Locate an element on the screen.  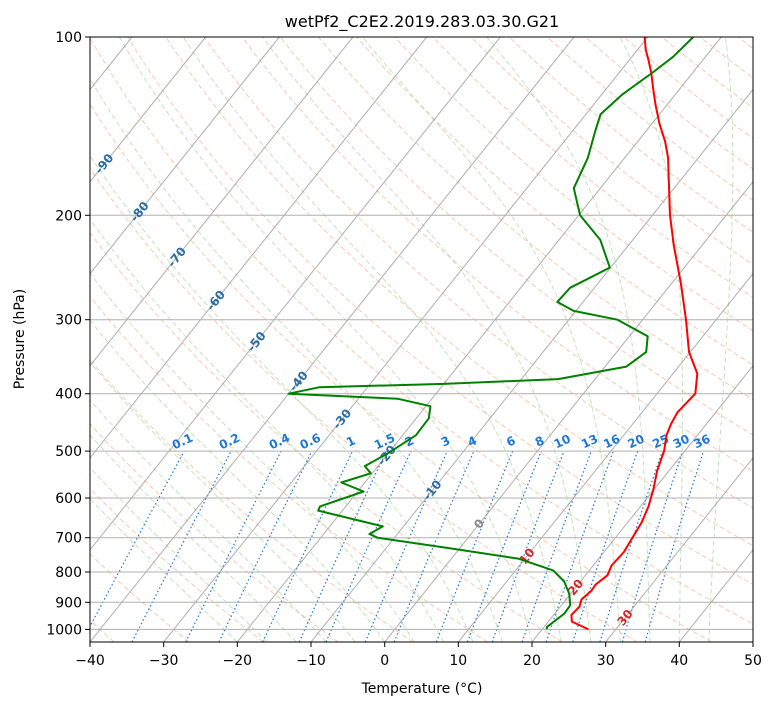
x-axis-ticks: −40 −30 −20 −10 0 10 20 30 40 50 is located at coordinates (418, 655).